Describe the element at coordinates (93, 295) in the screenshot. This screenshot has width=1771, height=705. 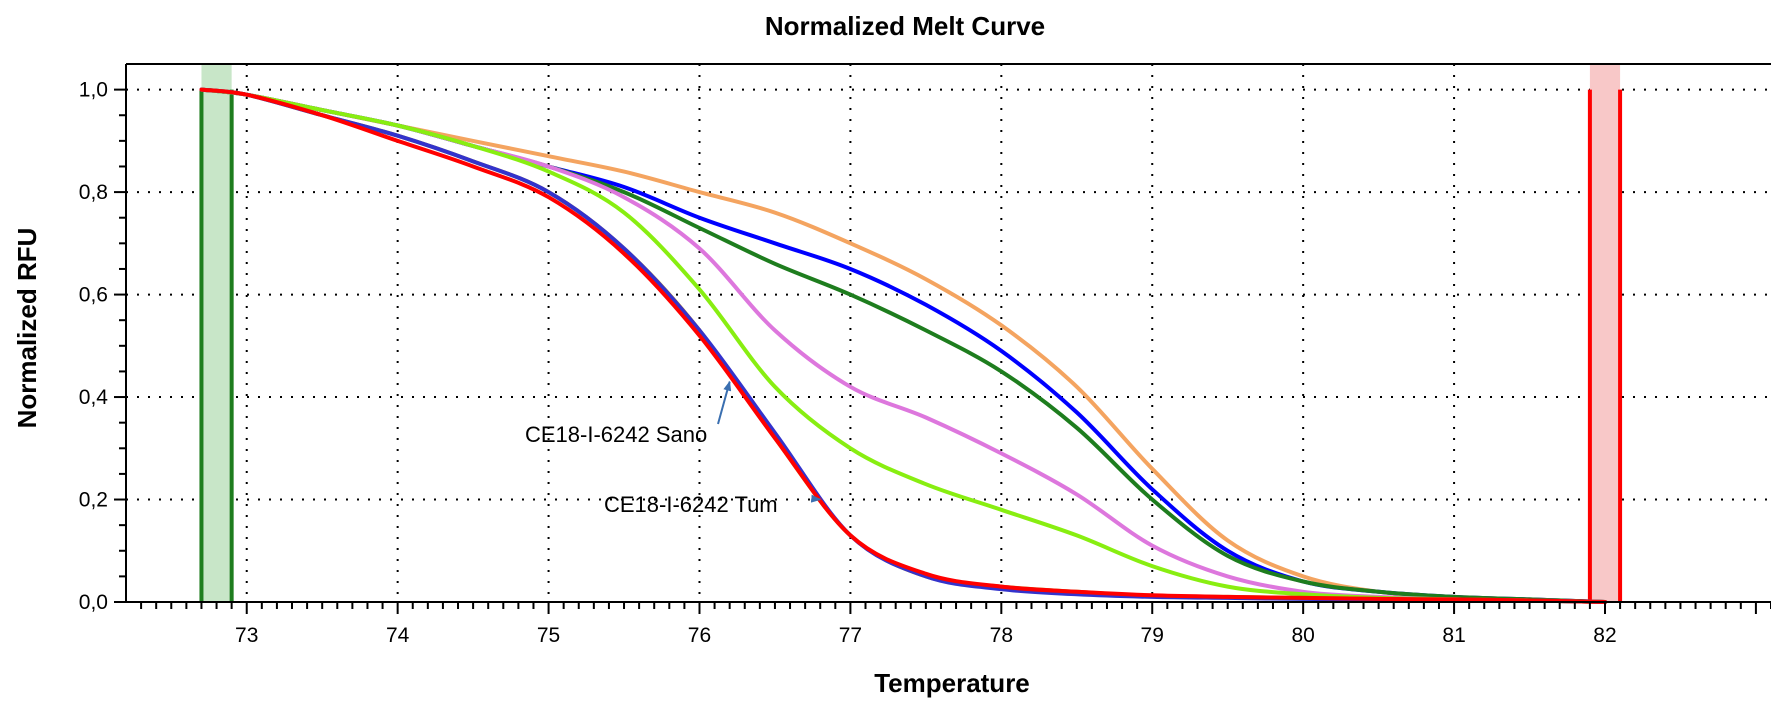
I see `y-tick-label-3: 0,6` at that location.